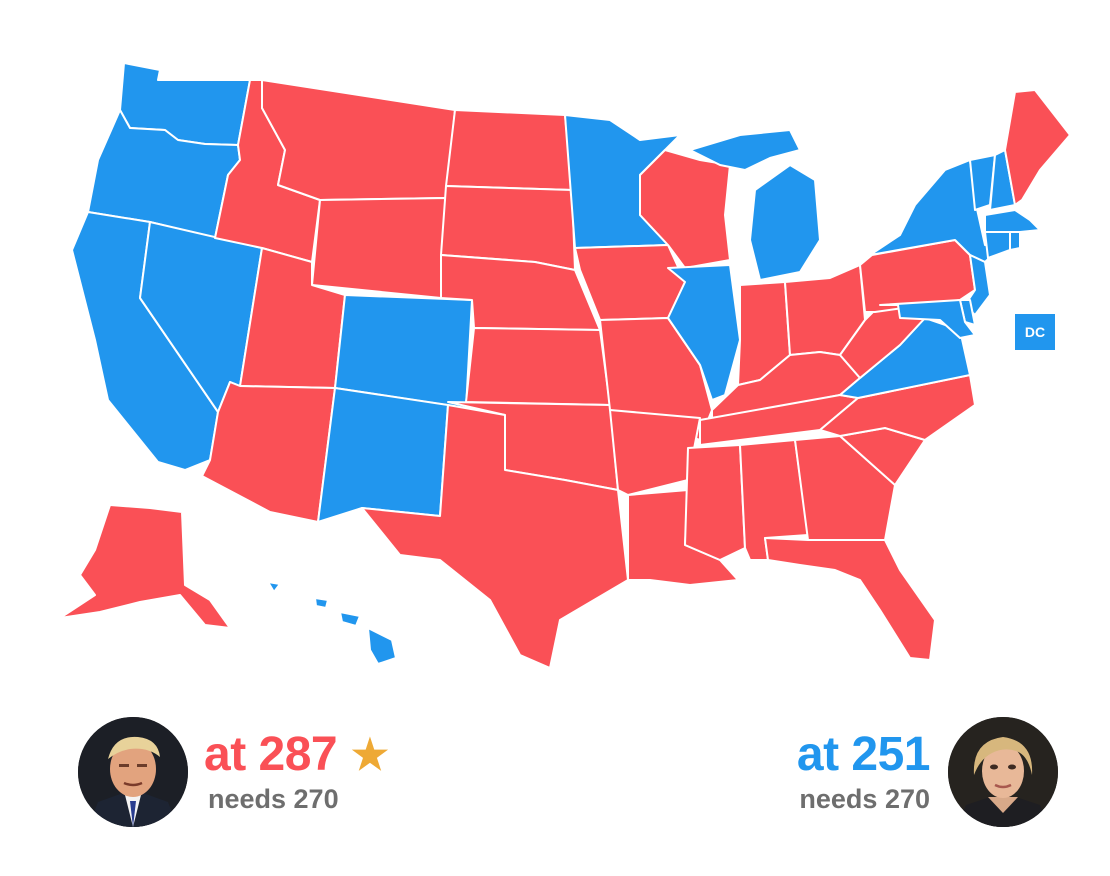 This screenshot has height=876, width=1110. I want to click on state-DC, so click(1035, 332).